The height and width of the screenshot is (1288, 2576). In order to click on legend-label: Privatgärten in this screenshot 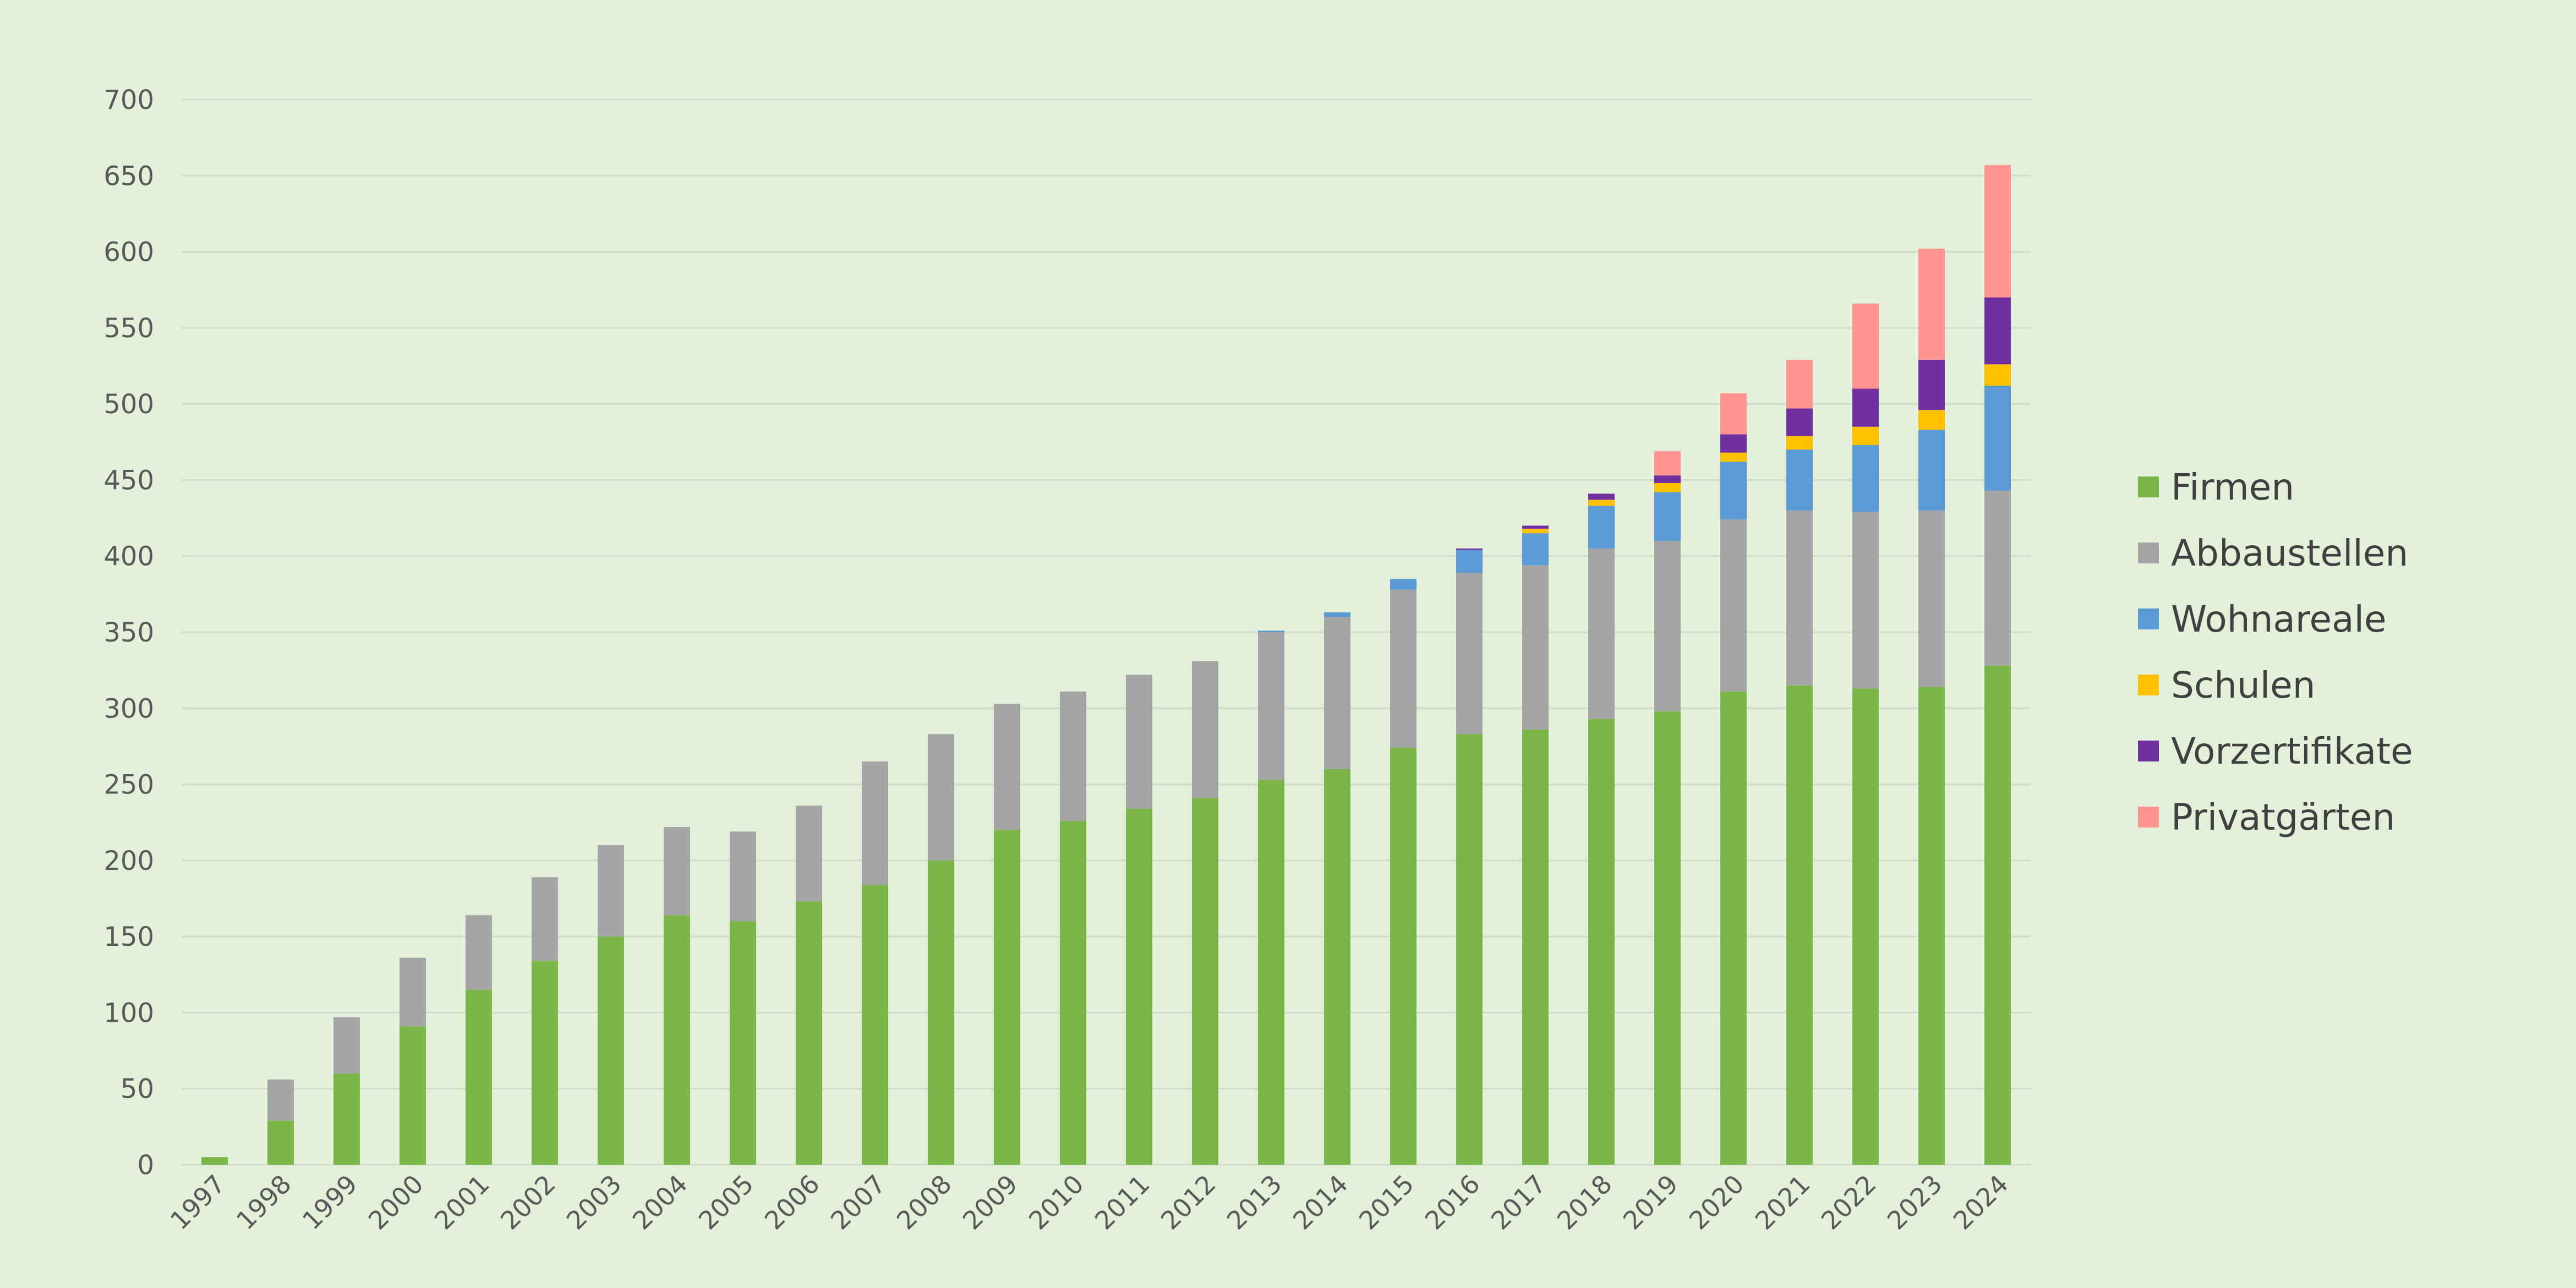, I will do `click(2283, 817)`.